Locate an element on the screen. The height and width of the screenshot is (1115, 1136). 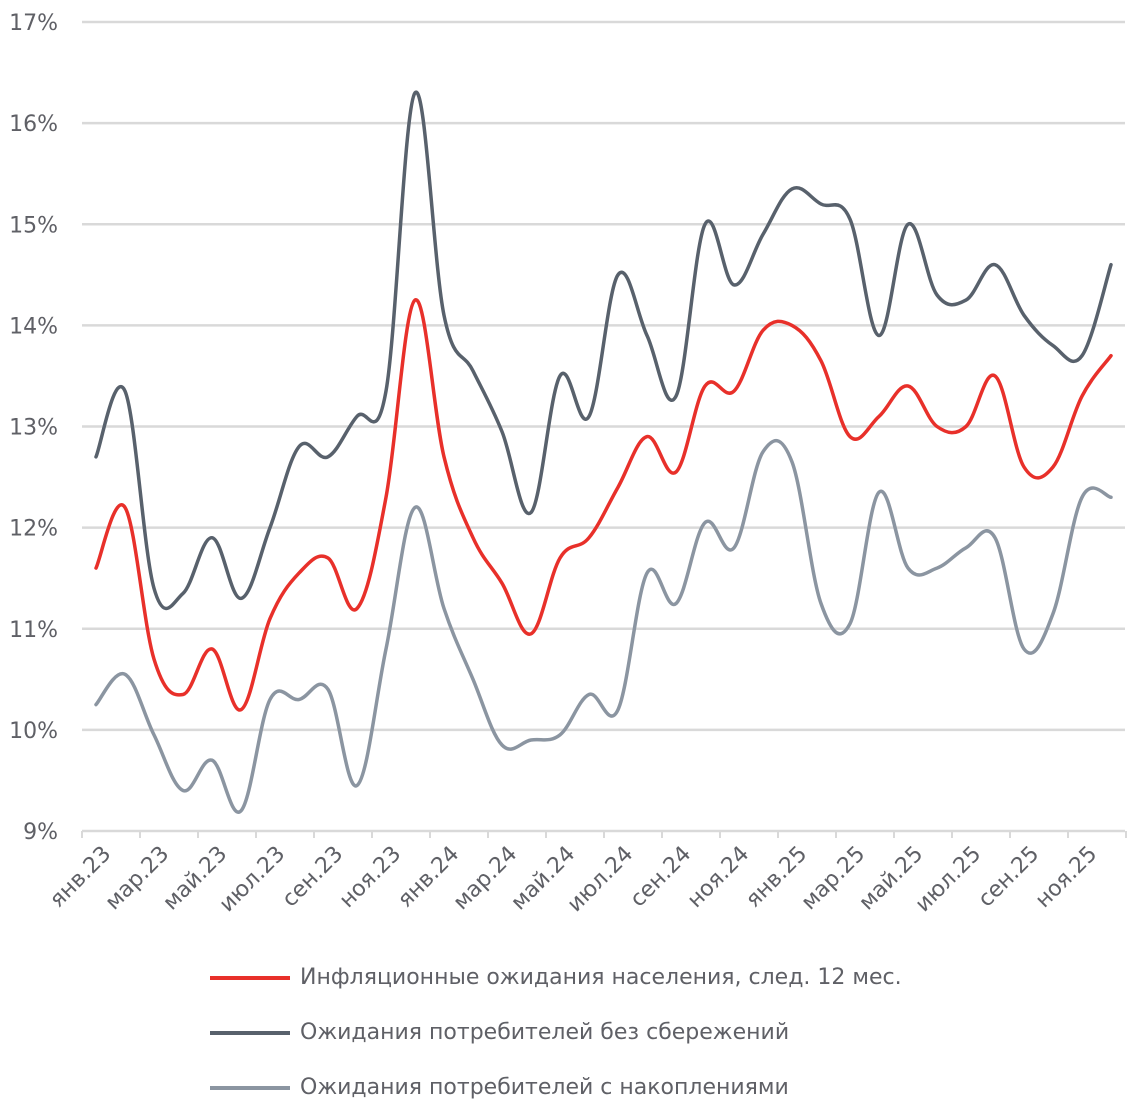
legend-swatch-no-savings is located at coordinates (250, 1032).